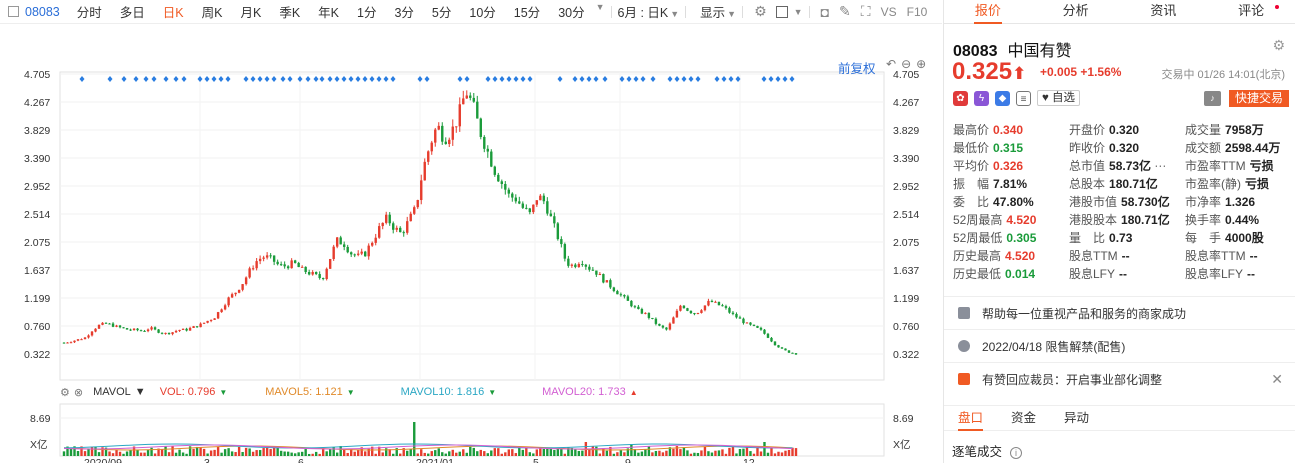 The height and width of the screenshot is (463, 1295). I want to click on caret-down-icon: ▼, so click(600, 7).